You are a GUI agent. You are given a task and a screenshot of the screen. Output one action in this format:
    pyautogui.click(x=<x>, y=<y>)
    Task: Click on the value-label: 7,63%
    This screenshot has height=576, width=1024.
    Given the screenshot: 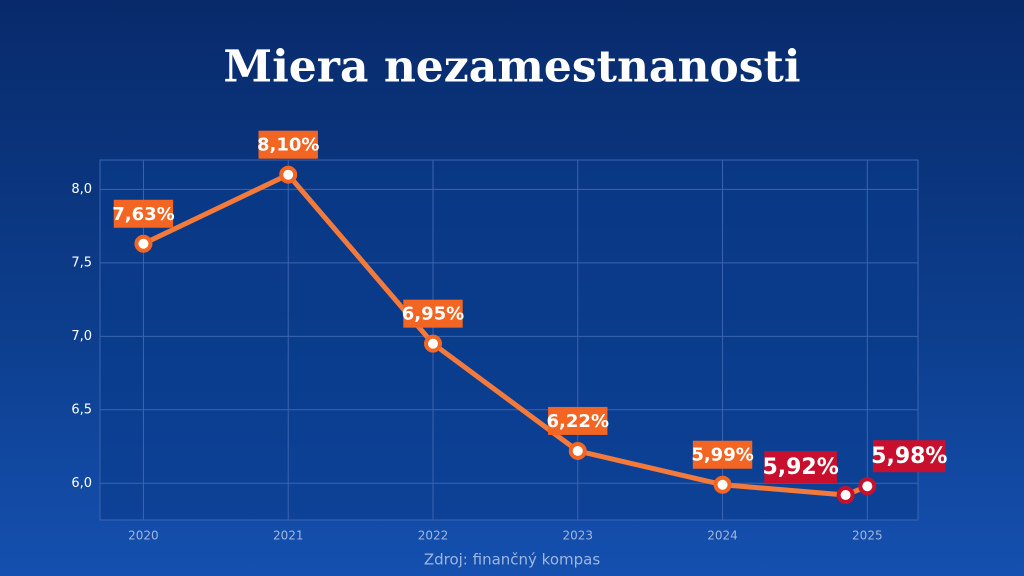 What is the action you would take?
    pyautogui.click(x=143, y=214)
    